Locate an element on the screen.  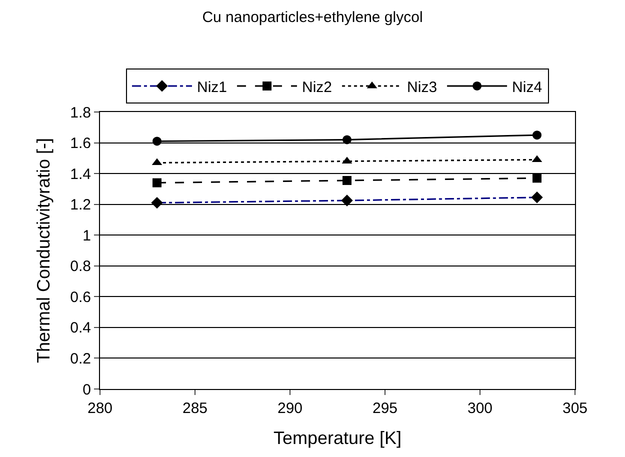
x-tick-label: 295 is located at coordinates (385, 408).